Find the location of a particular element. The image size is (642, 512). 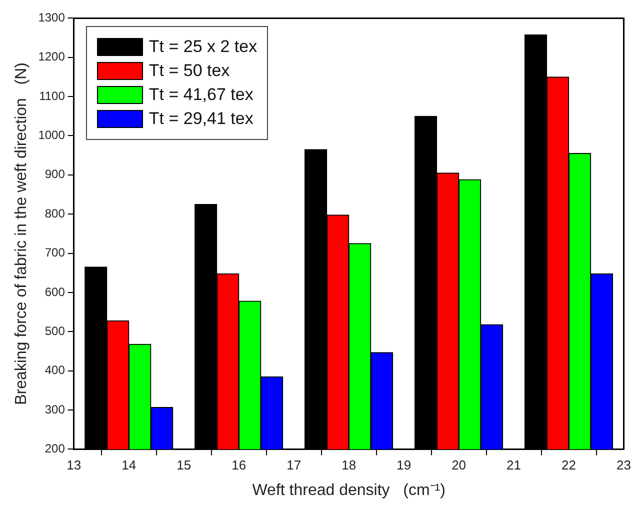

x-tick-label: 23 is located at coordinates (624, 465).